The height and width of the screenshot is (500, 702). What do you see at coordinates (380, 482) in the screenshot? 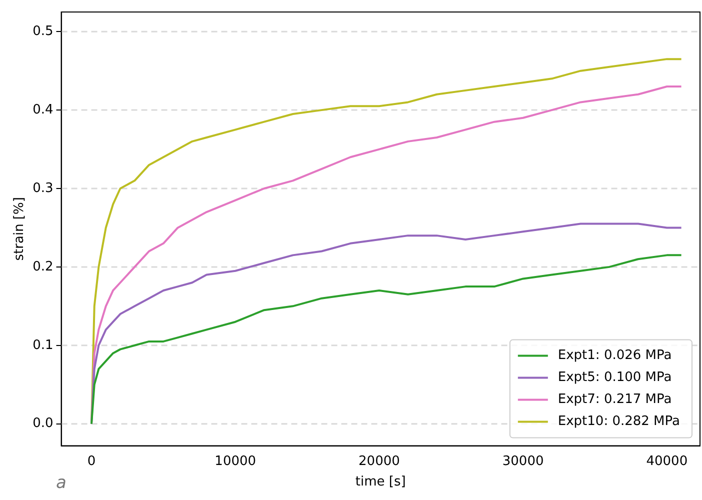
I see `x-axis-title: time [s]` at bounding box center [380, 482].